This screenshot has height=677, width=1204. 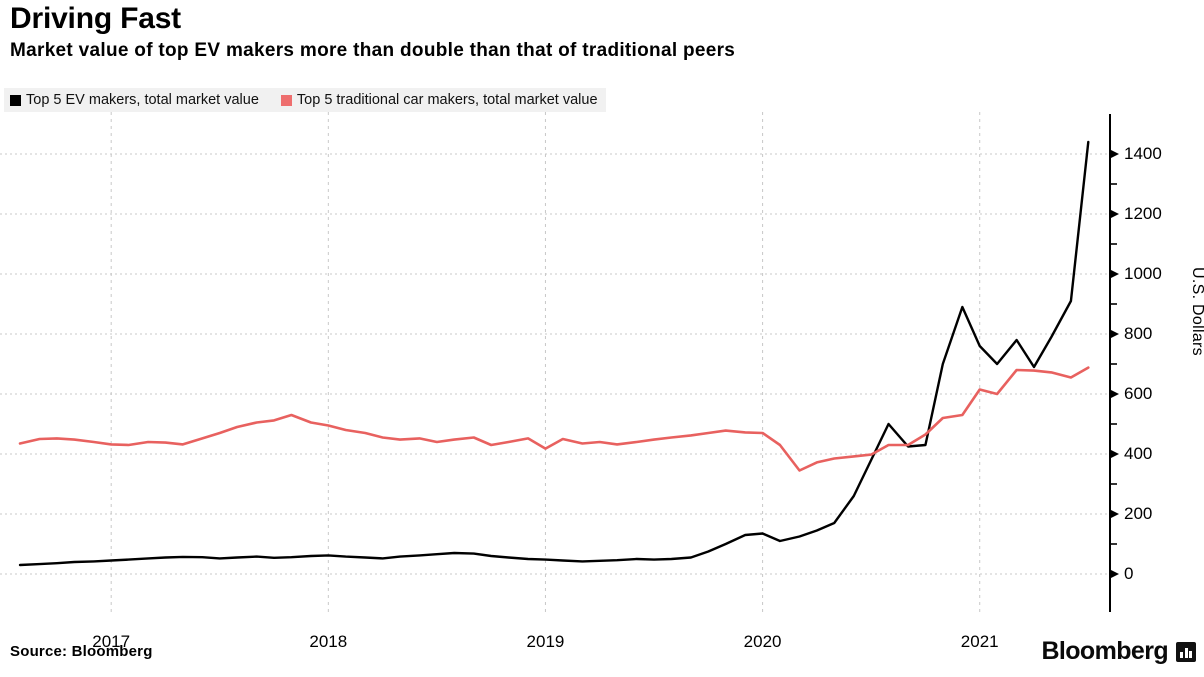 I want to click on y-tick-label: 1000, so click(x=1143, y=273).